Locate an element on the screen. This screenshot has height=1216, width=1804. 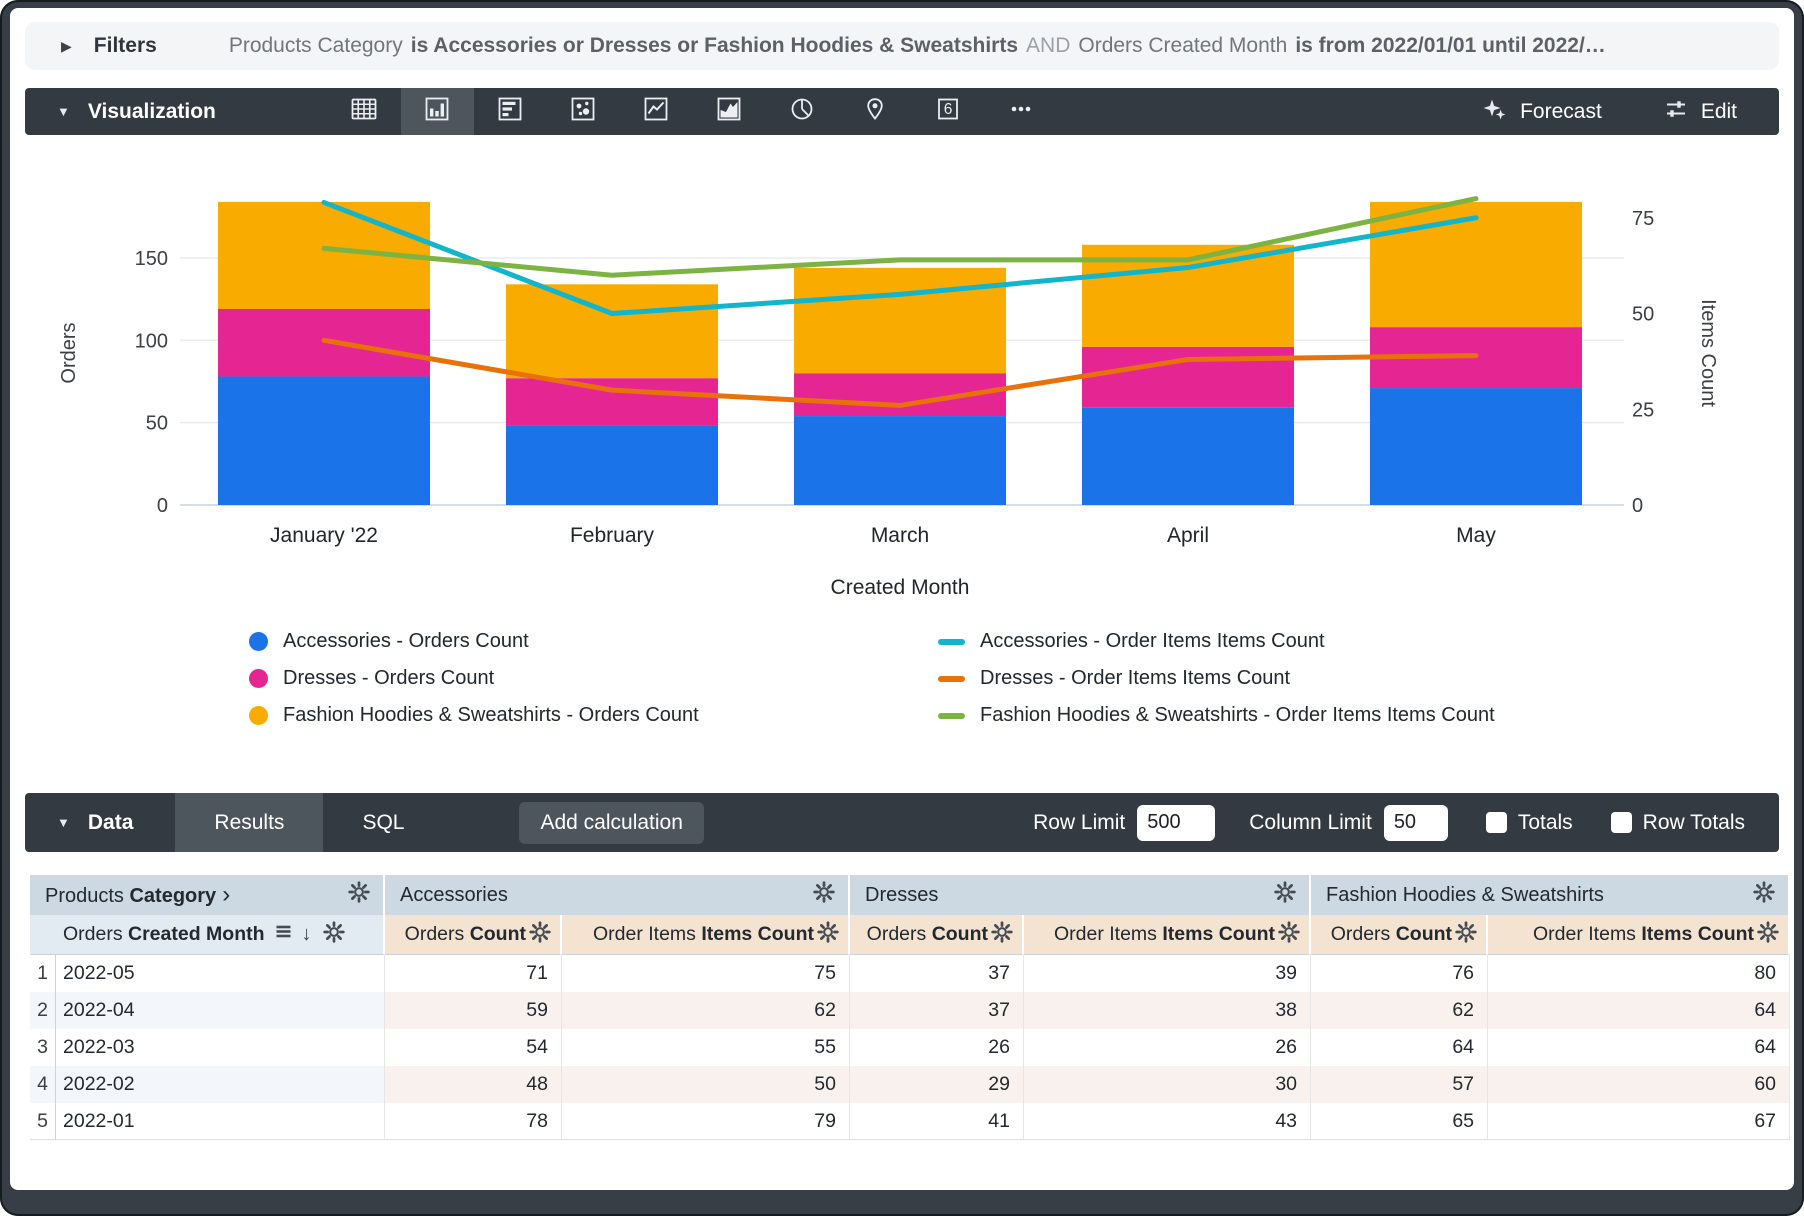
viz-type-pie-chart is located at coordinates (802, 111).